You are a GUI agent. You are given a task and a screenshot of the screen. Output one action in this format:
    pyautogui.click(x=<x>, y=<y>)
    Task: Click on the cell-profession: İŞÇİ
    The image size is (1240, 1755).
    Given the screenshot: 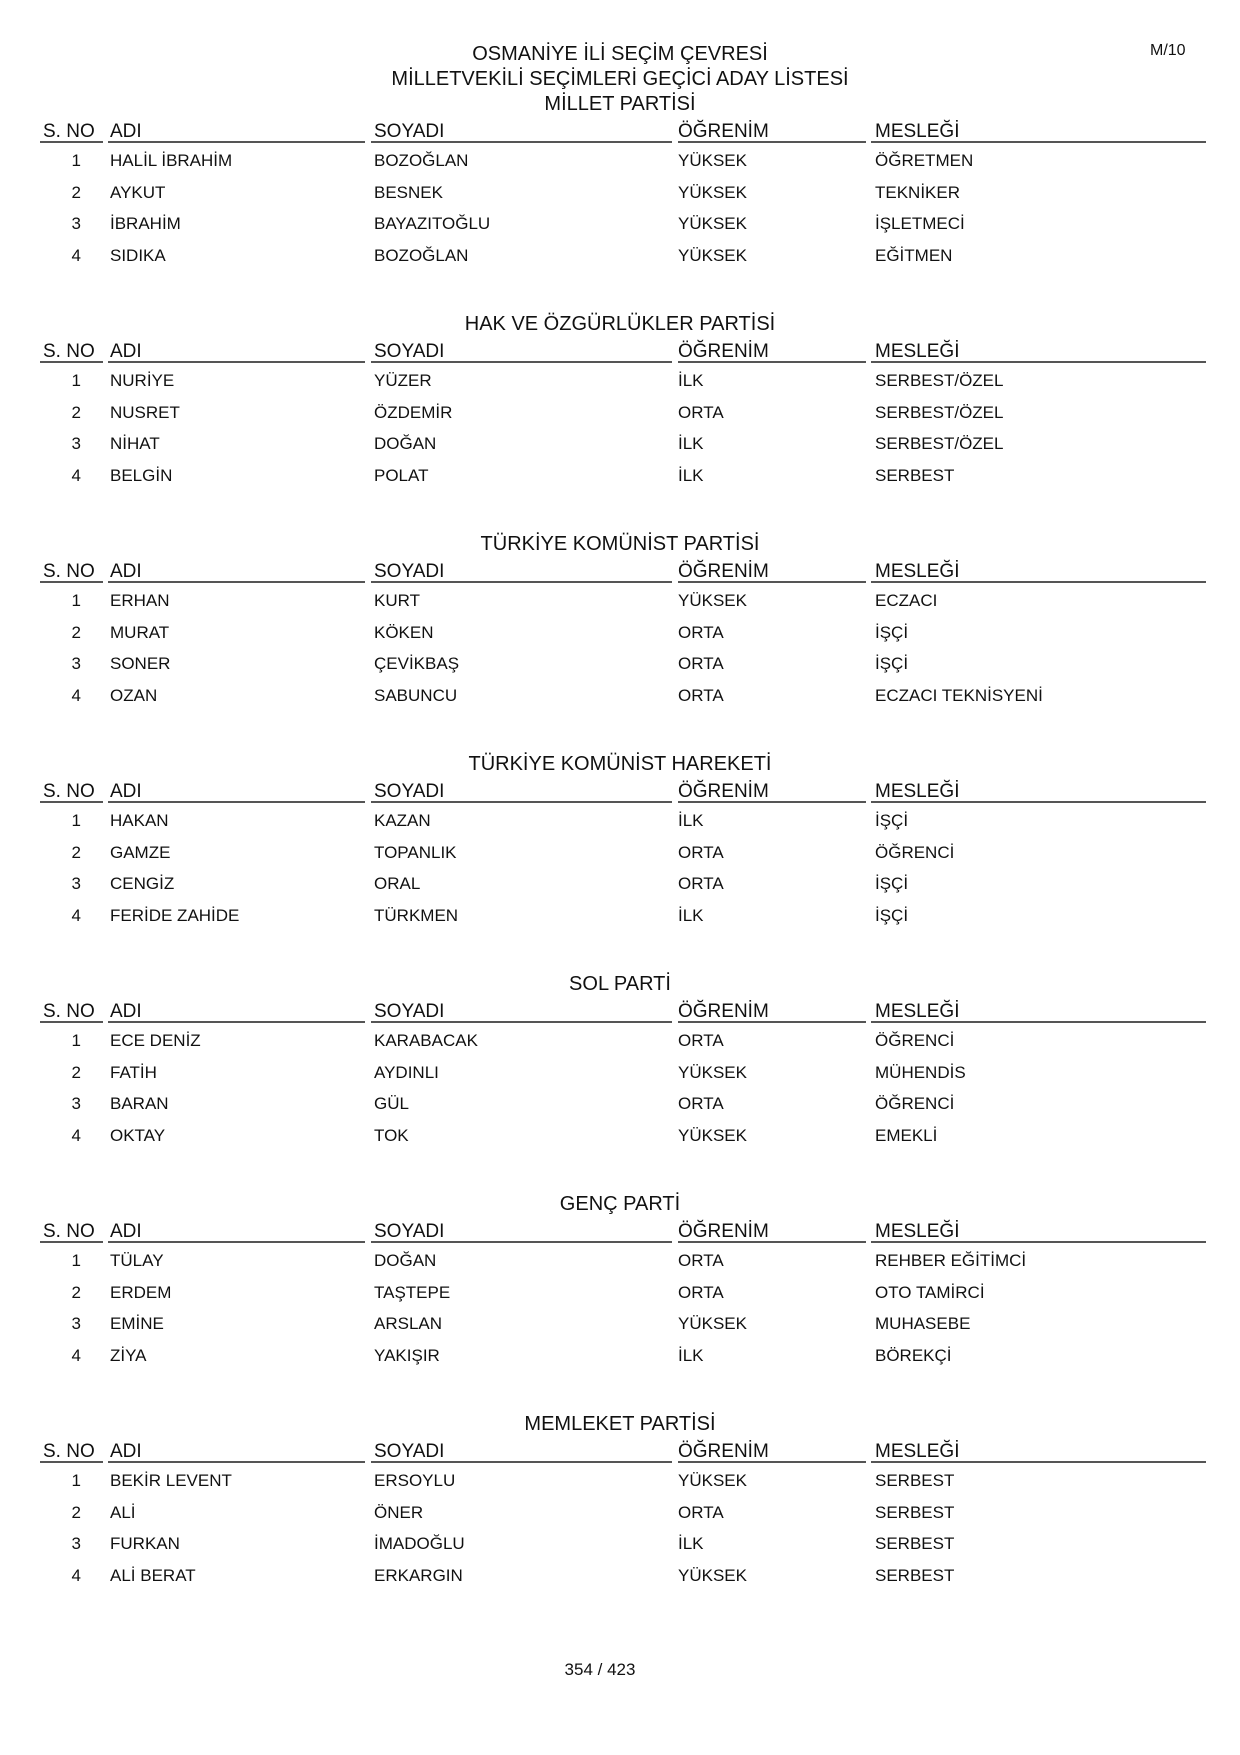 What is the action you would take?
    pyautogui.click(x=892, y=663)
    